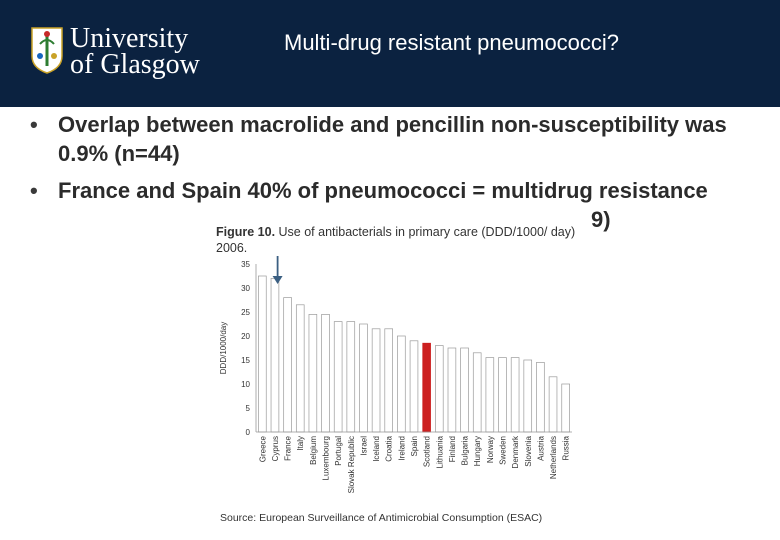  I want to click on x-tick-label: Cyprus, so click(275, 448).